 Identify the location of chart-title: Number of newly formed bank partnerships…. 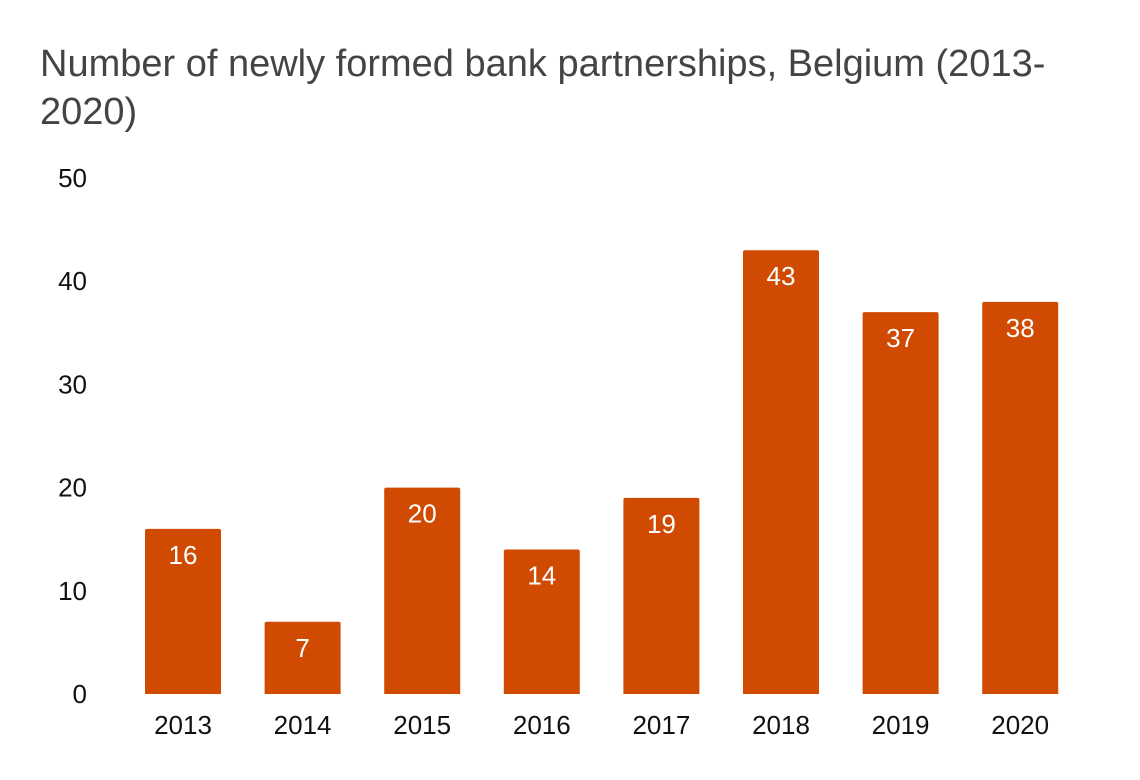
(543, 88).